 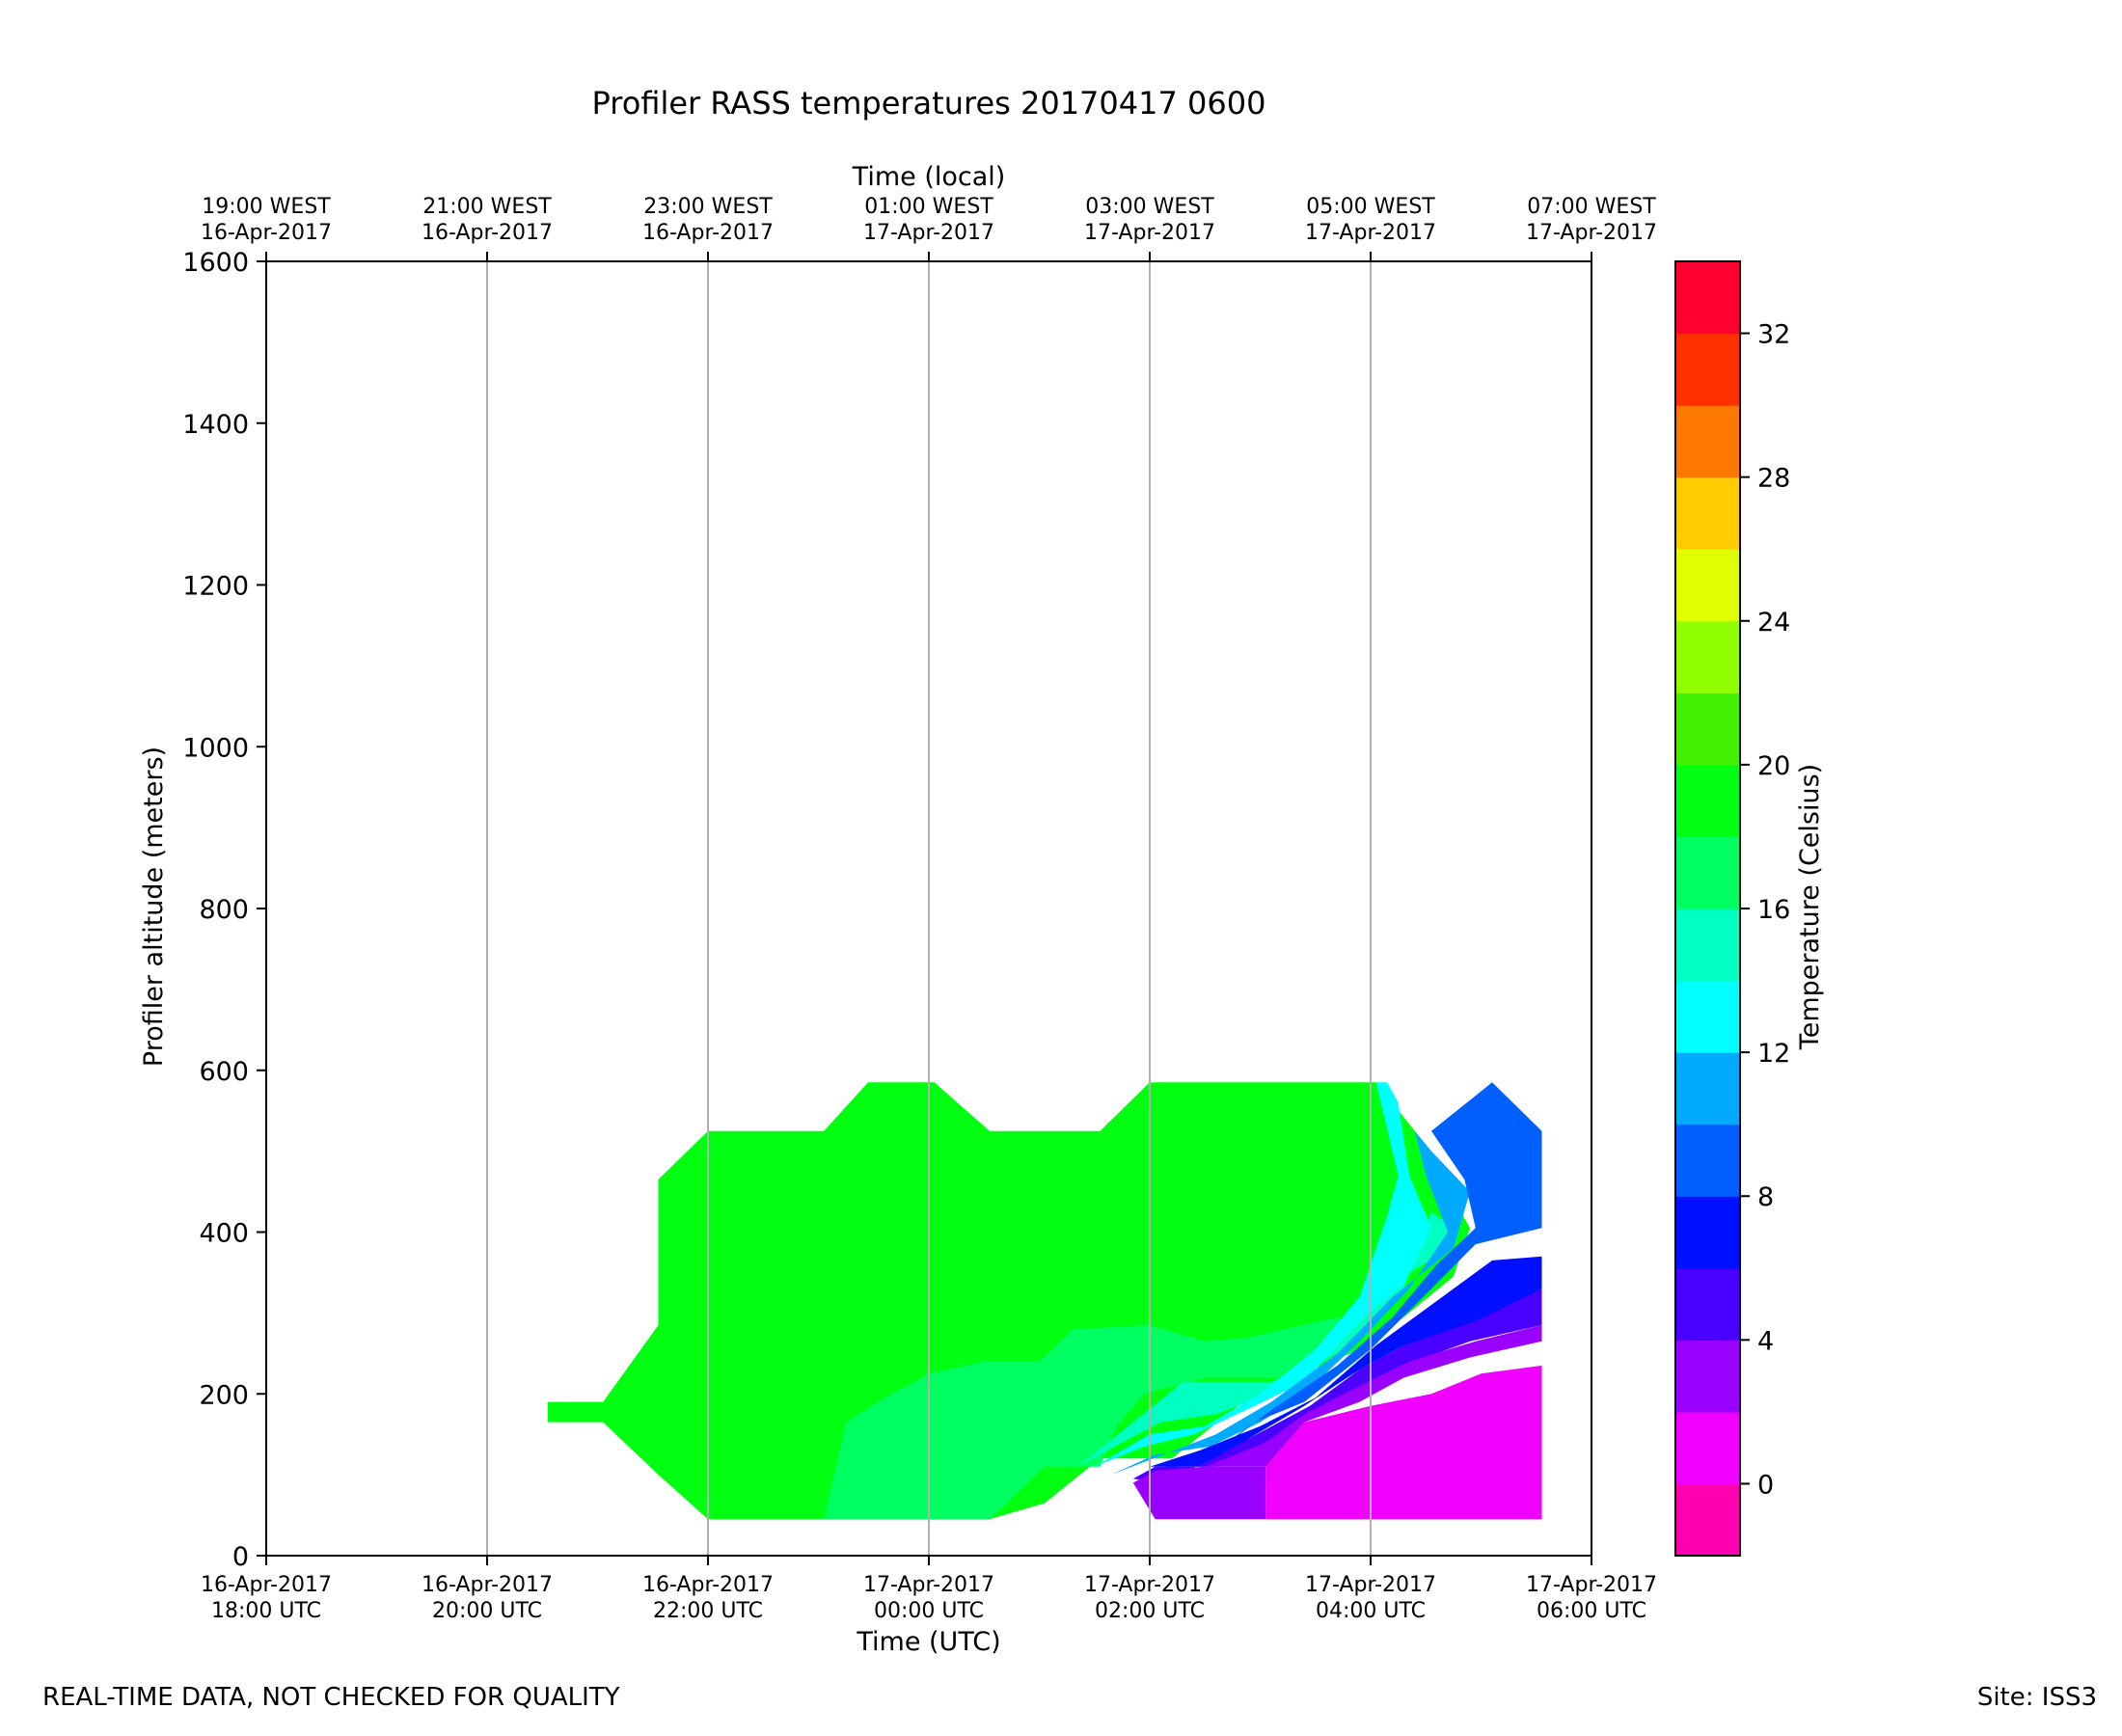 What do you see at coordinates (331, 1698) in the screenshot?
I see `quality-disclaimer: REAL-TIME DATA, NOT CHECKED FOR QUALITY` at bounding box center [331, 1698].